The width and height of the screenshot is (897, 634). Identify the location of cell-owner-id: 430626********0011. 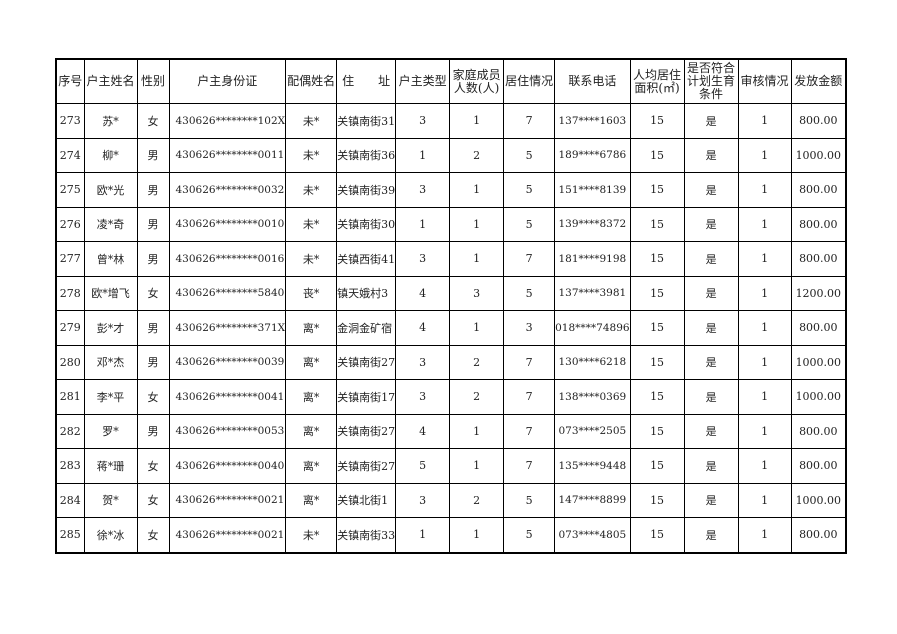
(227, 155).